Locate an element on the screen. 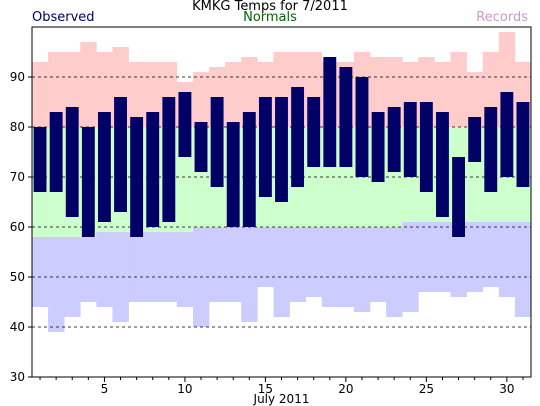 This screenshot has width=540, height=406. y-tick-label-60: 60 is located at coordinates (17, 227).